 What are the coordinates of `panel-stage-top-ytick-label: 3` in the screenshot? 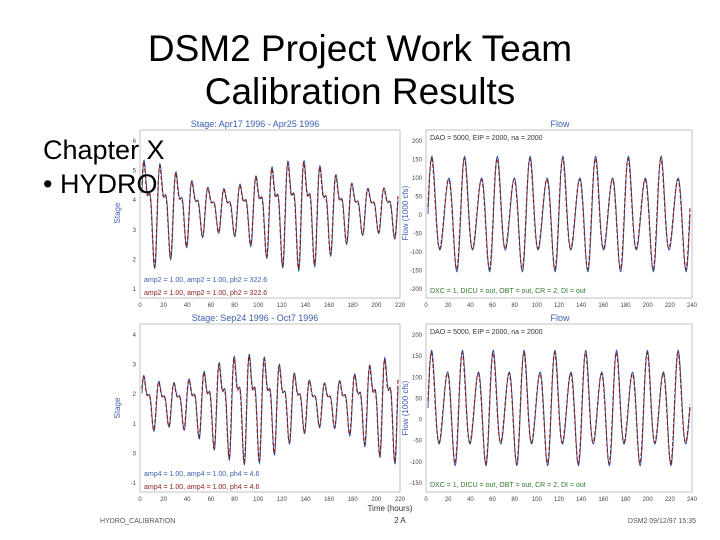 It's located at (135, 231).